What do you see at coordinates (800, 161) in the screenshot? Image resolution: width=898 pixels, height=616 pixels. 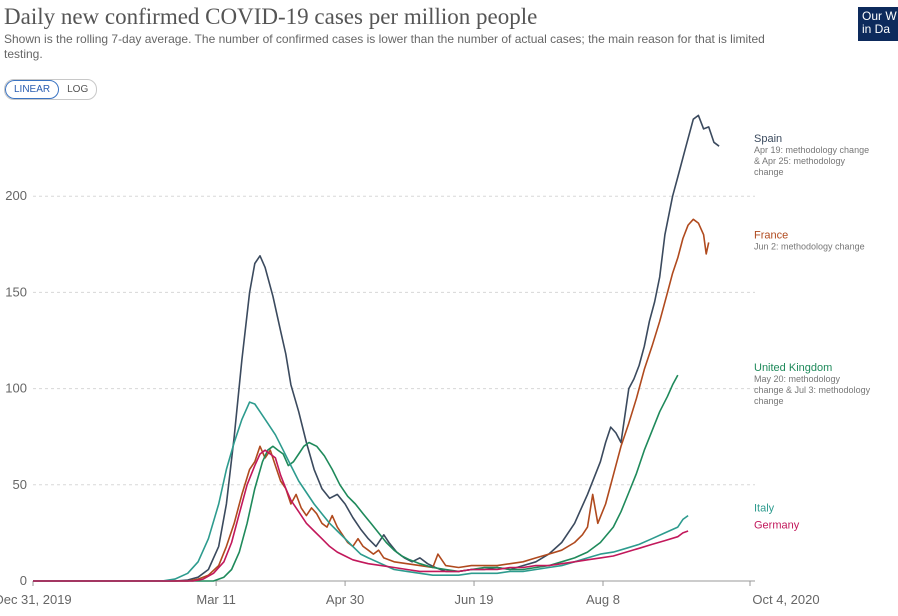 I see `annotation-spain-1: & Apr 25: methodology` at bounding box center [800, 161].